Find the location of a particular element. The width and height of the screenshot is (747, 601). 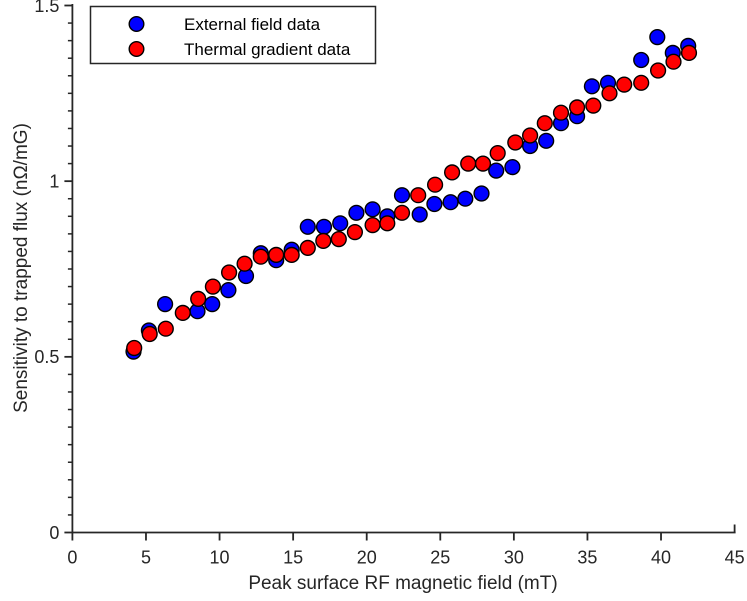

y-tick-label: 0.5 is located at coordinates (46, 357).